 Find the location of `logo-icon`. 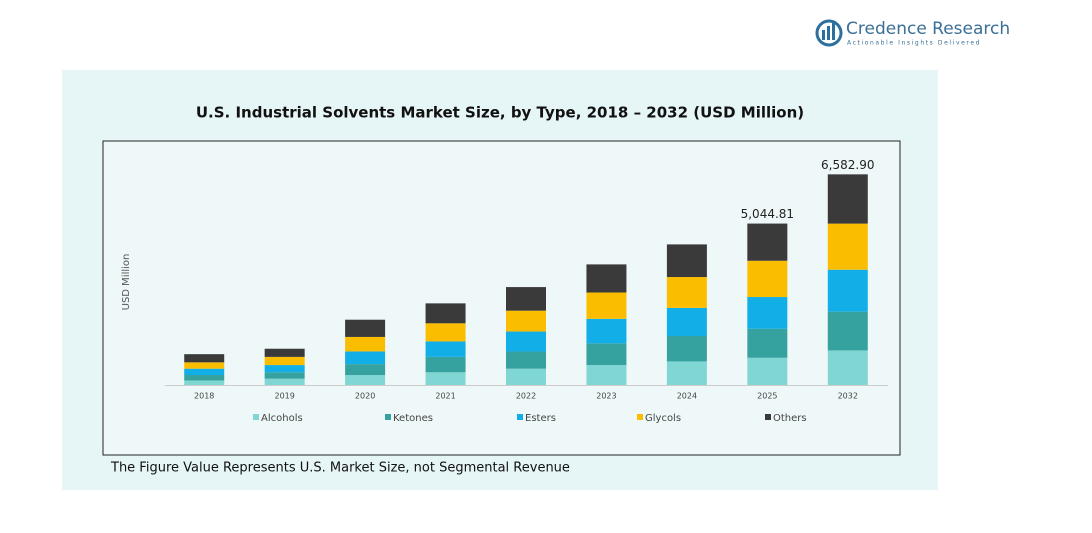

logo-icon is located at coordinates (829, 33).